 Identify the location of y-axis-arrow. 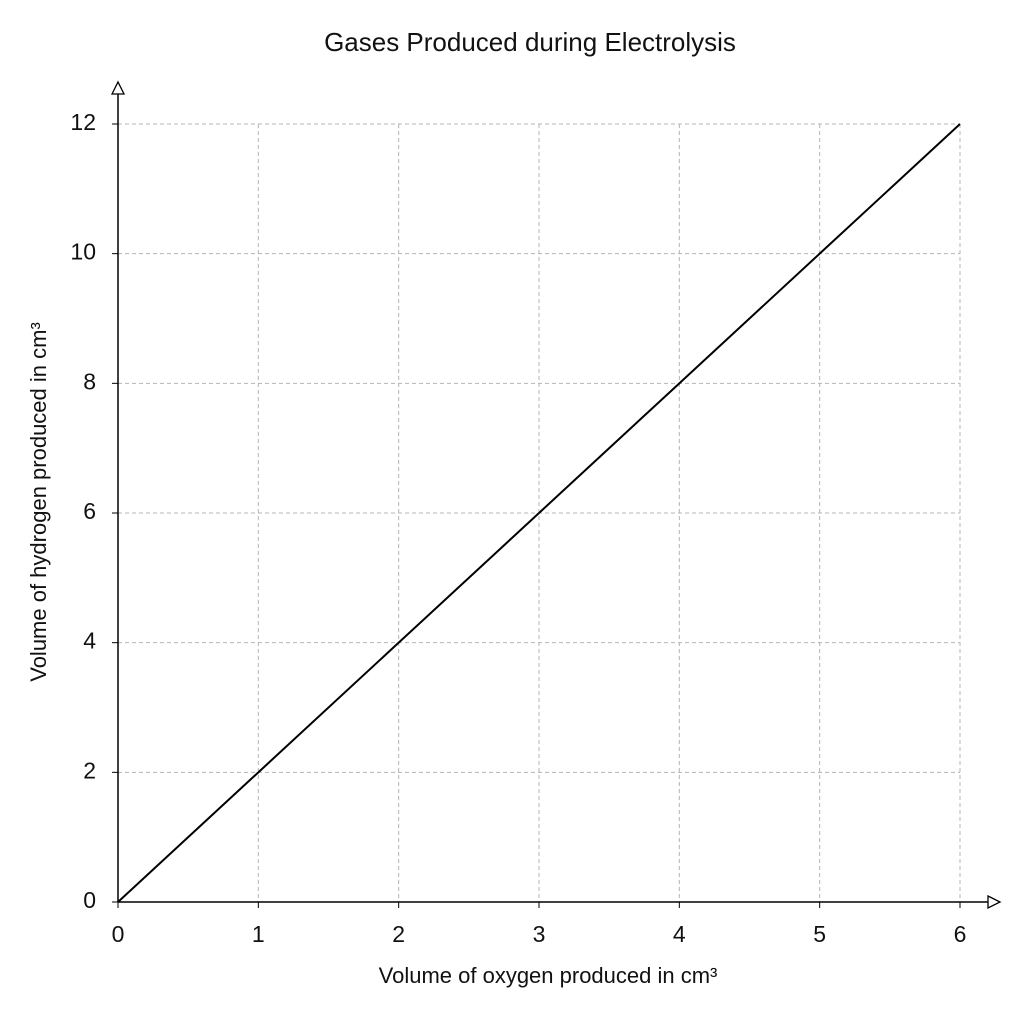
(118, 87).